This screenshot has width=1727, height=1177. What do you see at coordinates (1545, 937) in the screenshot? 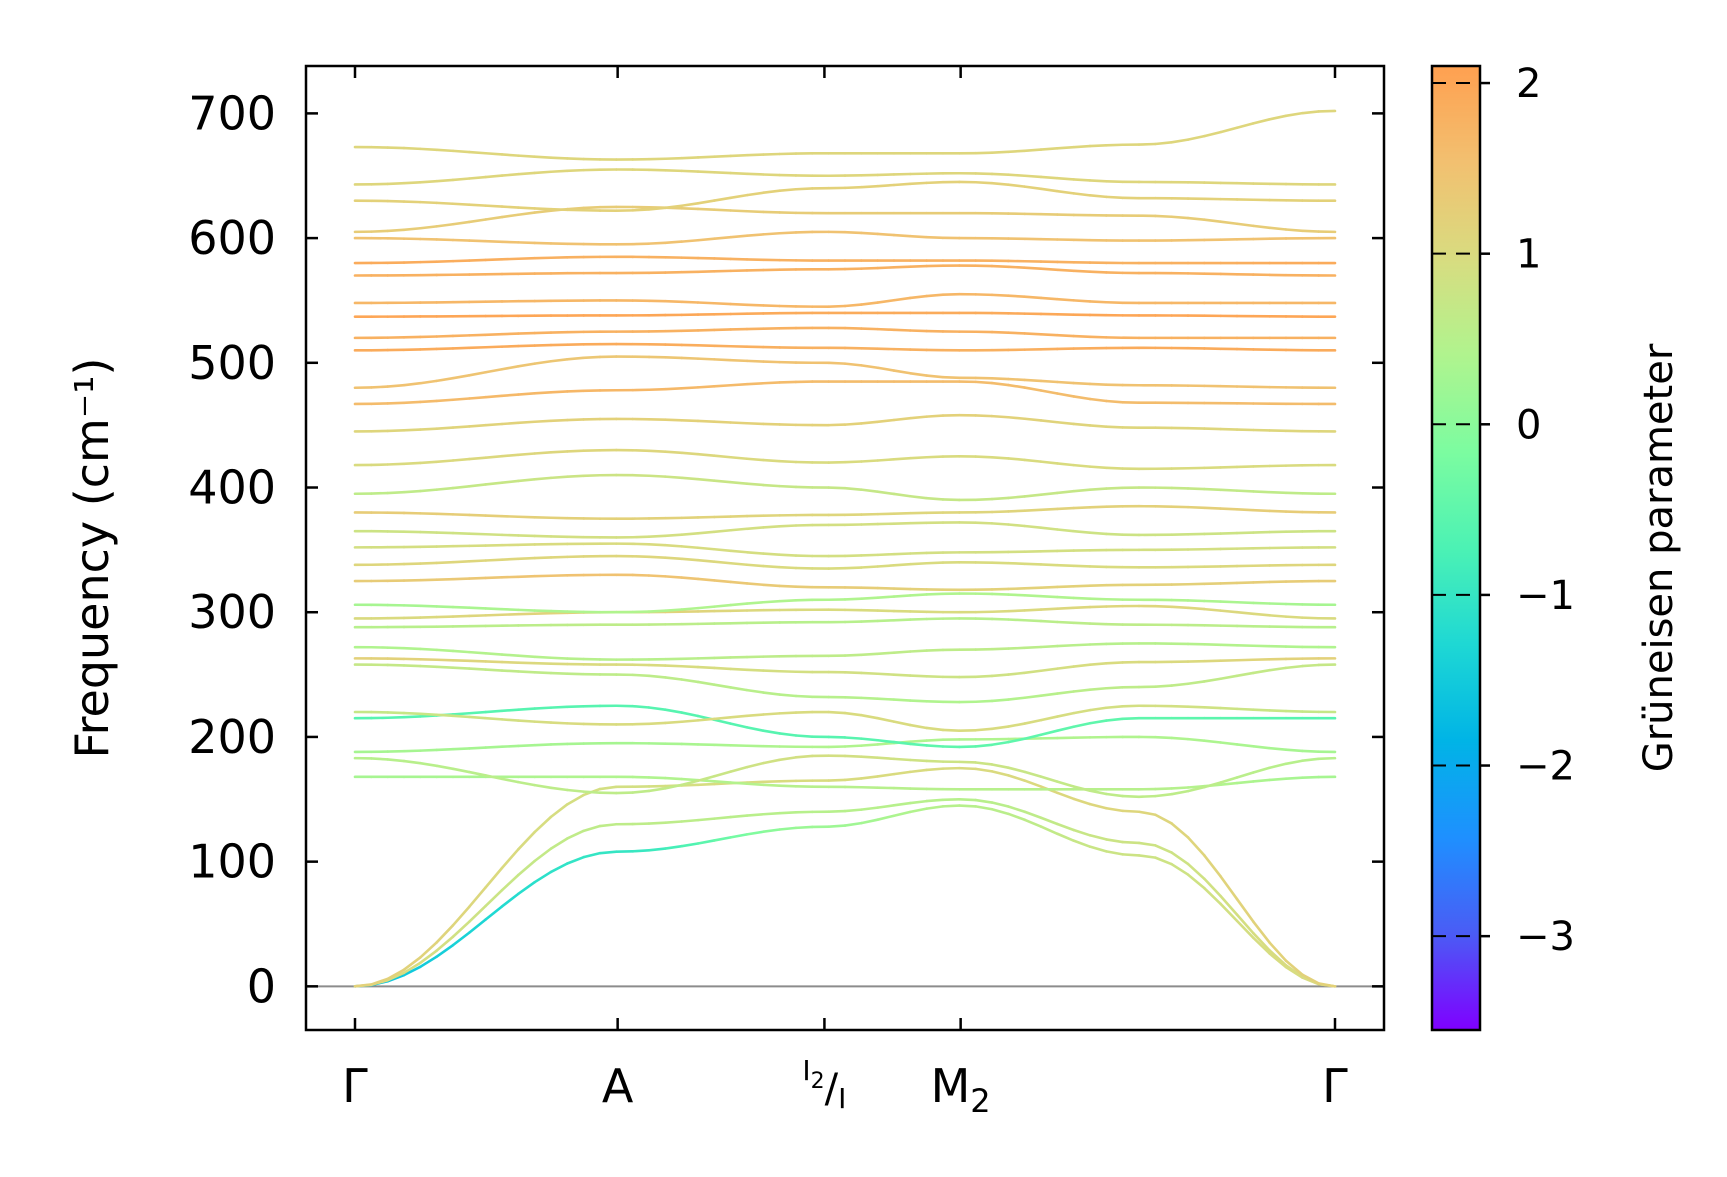
I see `colorbar-tick-label: −3` at bounding box center [1545, 937].